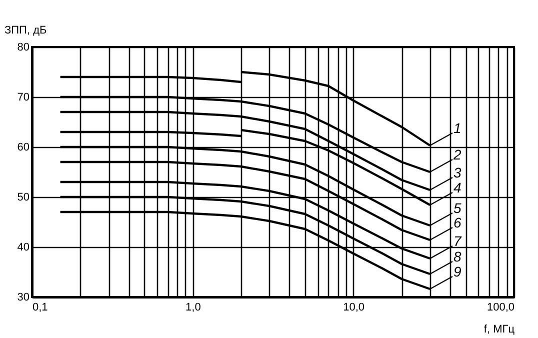 The width and height of the screenshot is (538, 338). I want to click on series-label: 1, so click(457, 128).